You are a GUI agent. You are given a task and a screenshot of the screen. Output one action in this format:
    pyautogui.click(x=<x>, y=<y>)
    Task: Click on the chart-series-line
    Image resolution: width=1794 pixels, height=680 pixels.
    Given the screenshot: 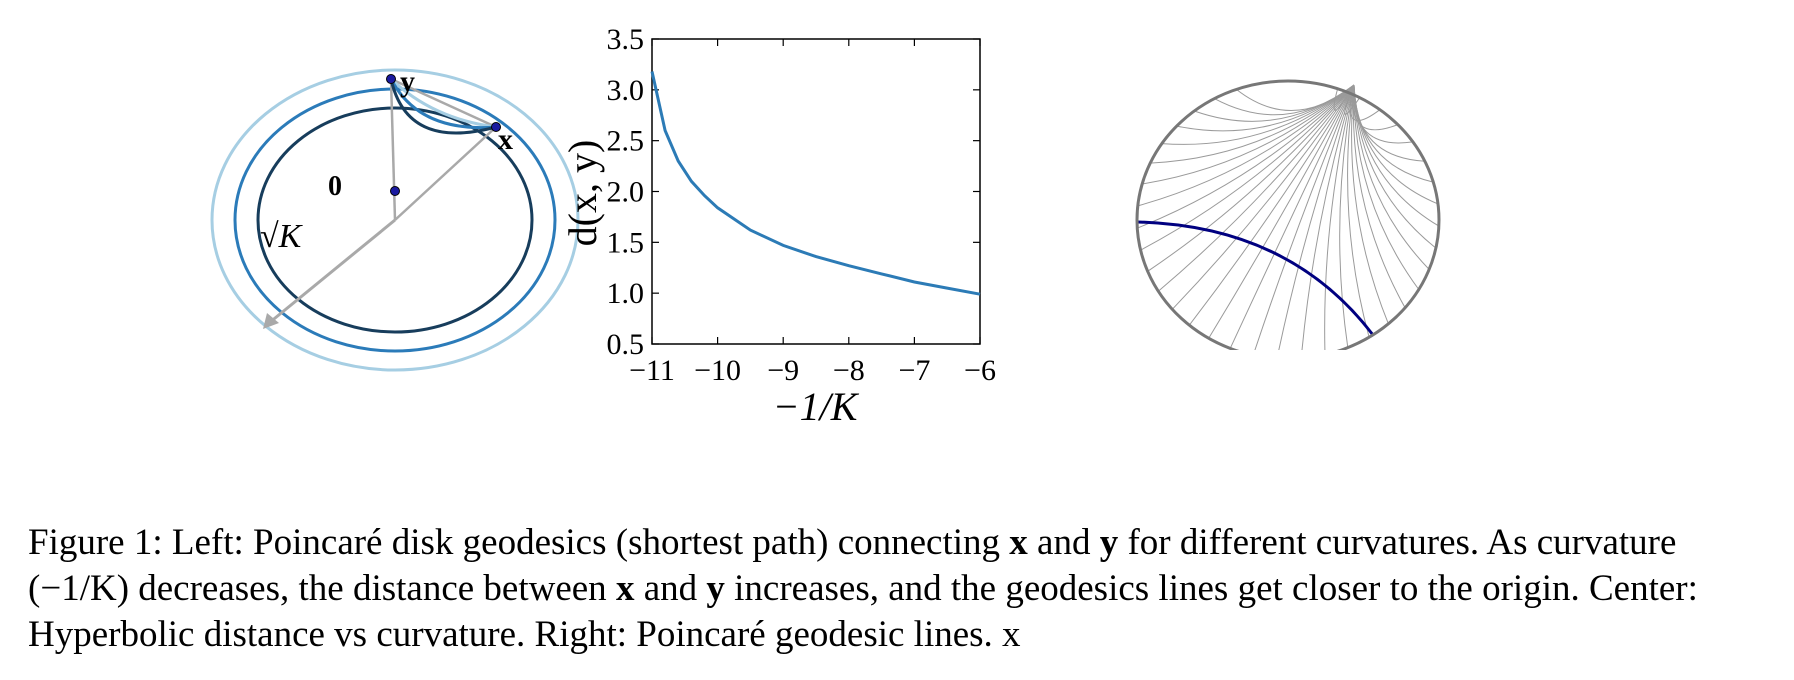 What is the action you would take?
    pyautogui.click(x=815, y=183)
    